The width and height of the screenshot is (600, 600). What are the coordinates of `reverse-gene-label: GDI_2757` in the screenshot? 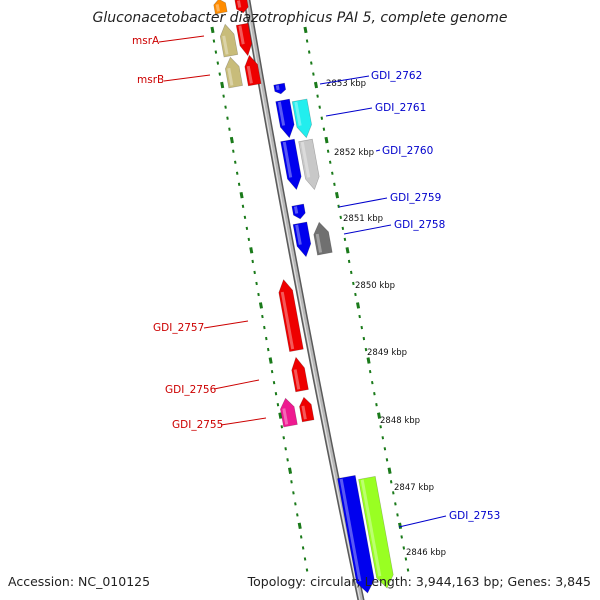 It's located at (178, 328).